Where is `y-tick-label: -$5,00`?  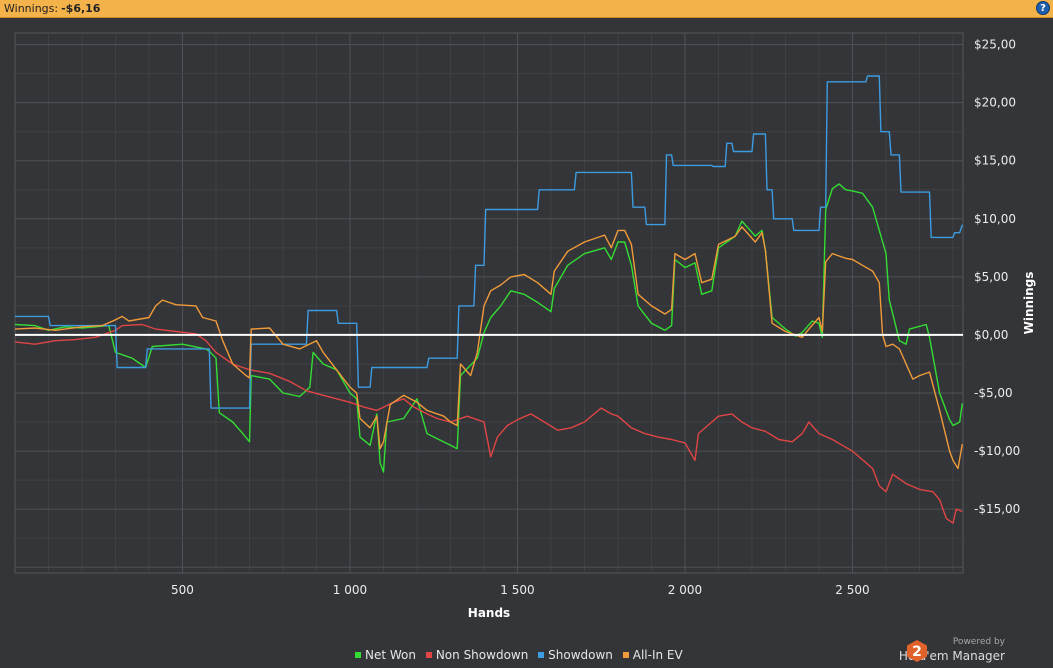
y-tick-label: -$5,00 is located at coordinates (993, 393).